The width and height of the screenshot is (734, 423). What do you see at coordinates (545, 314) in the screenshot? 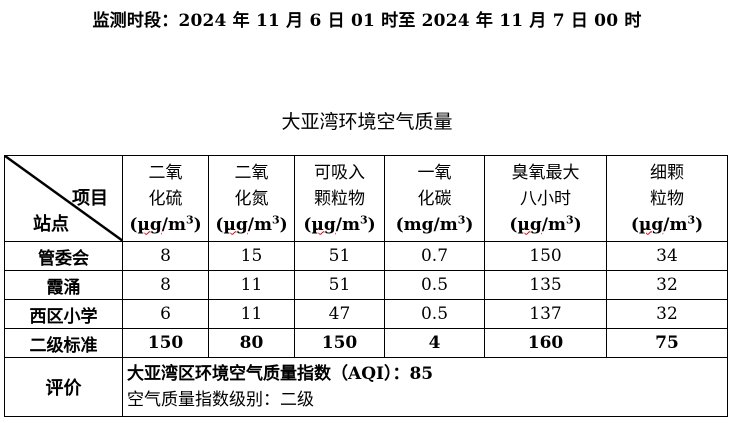
I see `cell-value: 137` at bounding box center [545, 314].